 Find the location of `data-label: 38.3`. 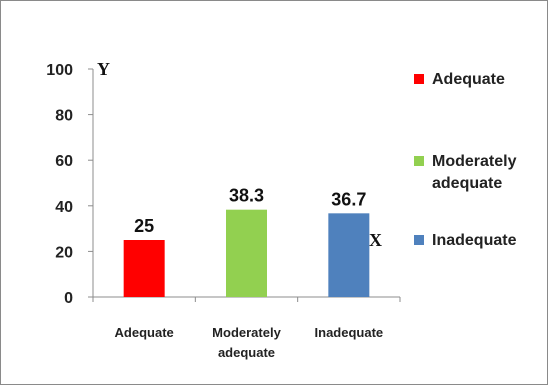

data-label: 38.3 is located at coordinates (246, 196).